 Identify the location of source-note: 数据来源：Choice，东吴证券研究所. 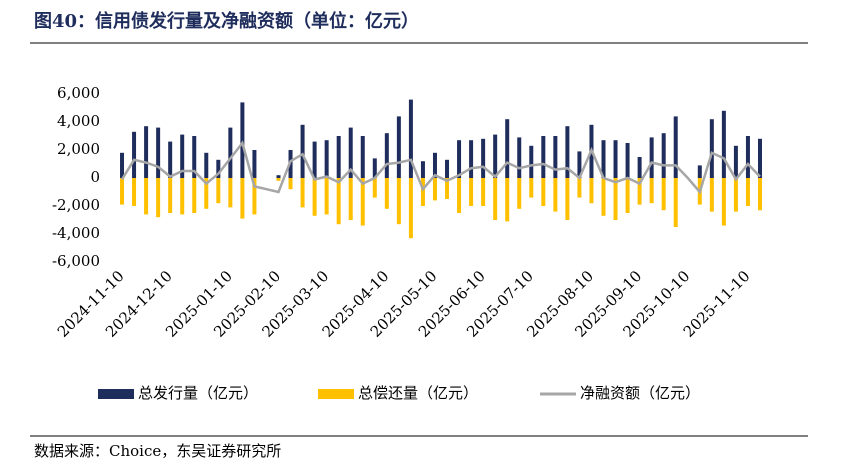
(157, 451).